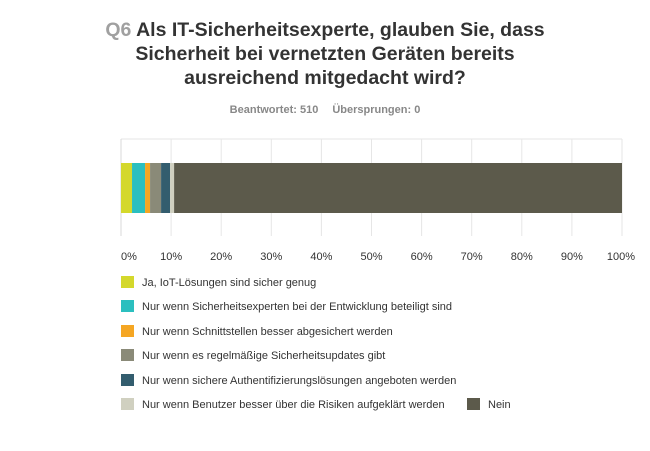 The image size is (650, 451). I want to click on x-tick-label: 80%, so click(522, 257).